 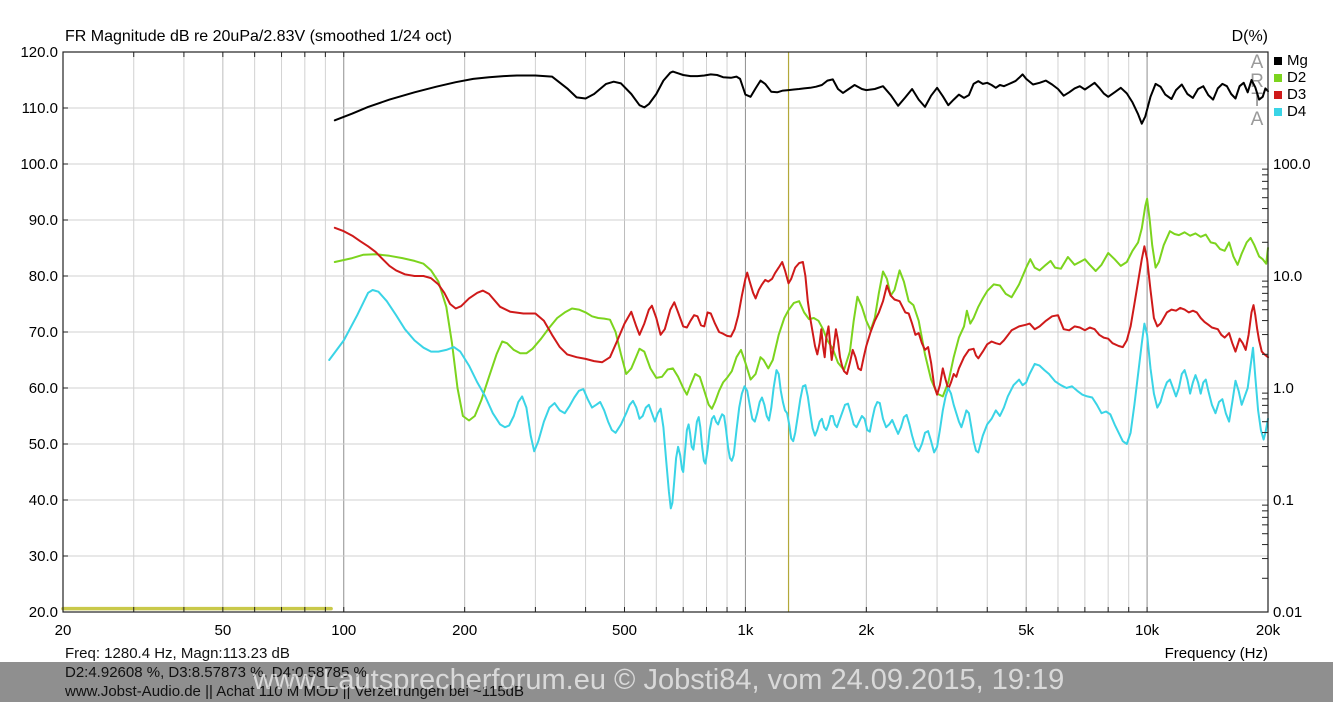 I want to click on legend-label-d3: D3, so click(x=1297, y=94).